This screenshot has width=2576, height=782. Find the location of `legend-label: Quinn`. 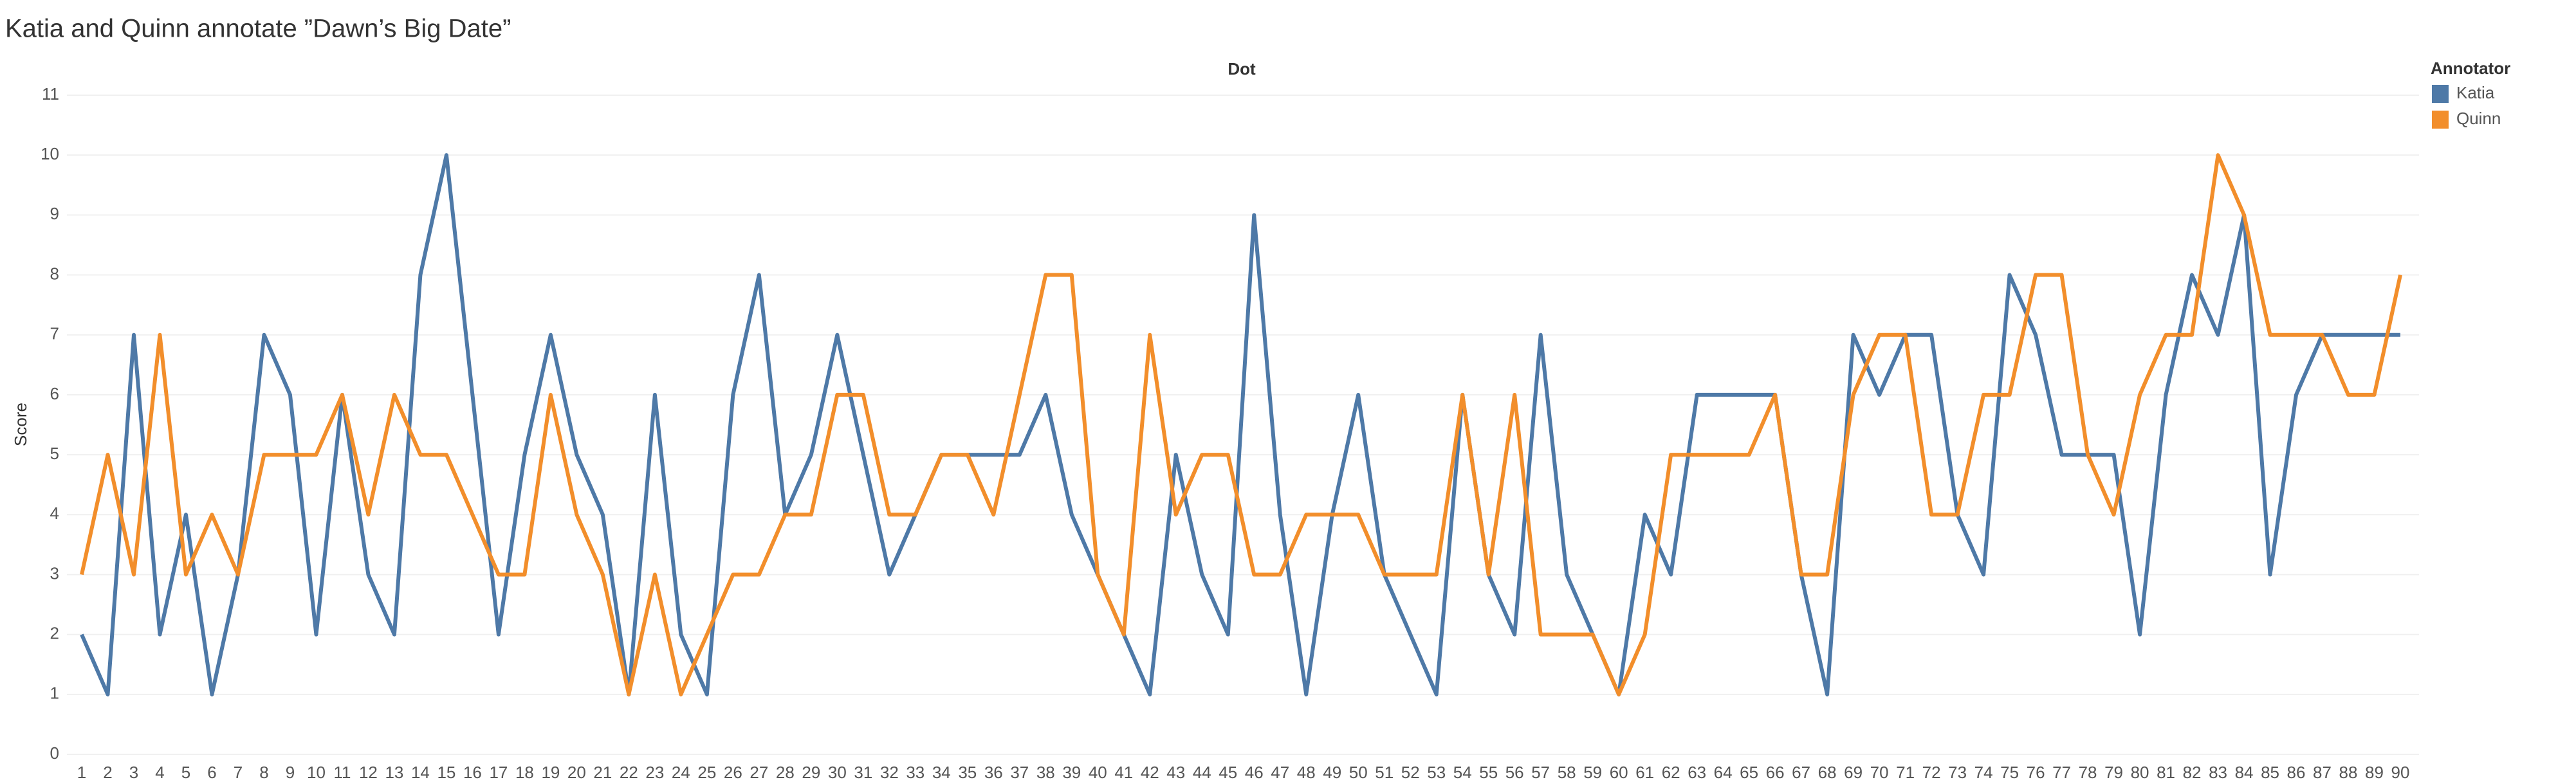

legend-label: Quinn is located at coordinates (2478, 118).